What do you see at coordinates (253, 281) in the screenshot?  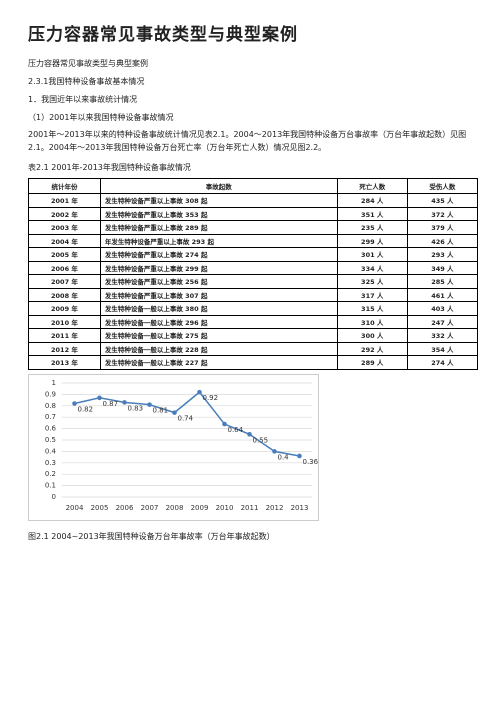 I see `table-row: 2007 年发生特种设备严重以上事故 256 起 325 人 285 人` at bounding box center [253, 281].